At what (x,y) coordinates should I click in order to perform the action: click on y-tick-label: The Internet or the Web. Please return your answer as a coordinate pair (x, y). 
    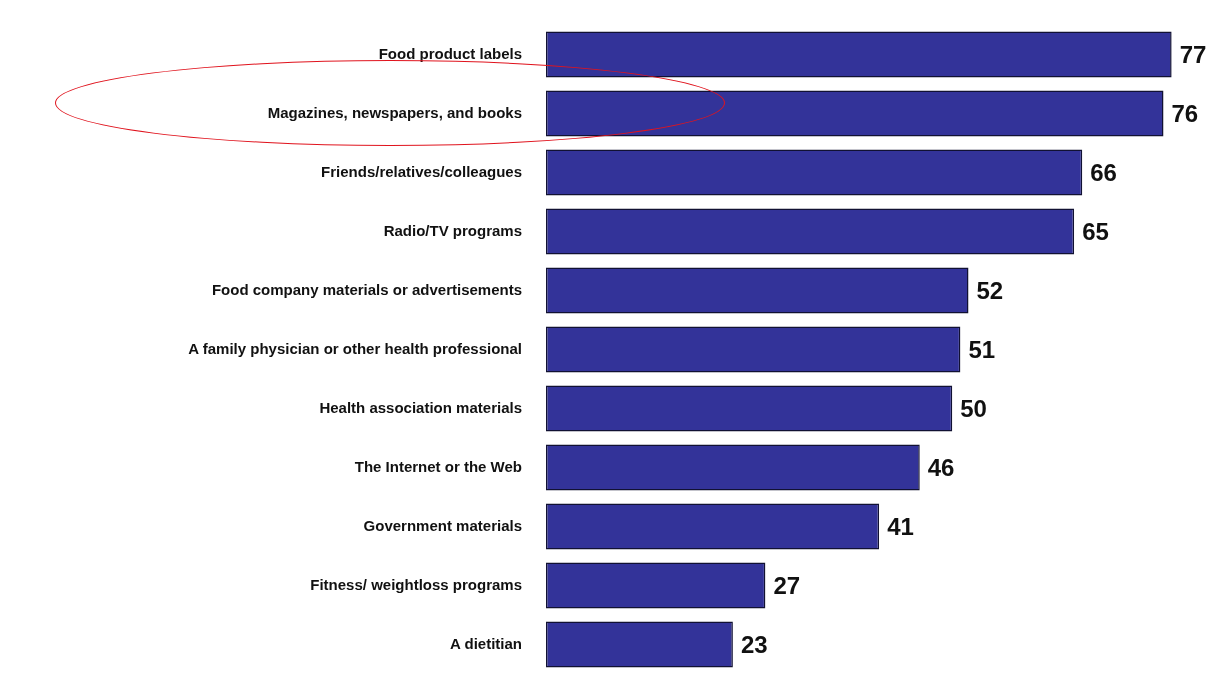
    Looking at the image, I should click on (438, 466).